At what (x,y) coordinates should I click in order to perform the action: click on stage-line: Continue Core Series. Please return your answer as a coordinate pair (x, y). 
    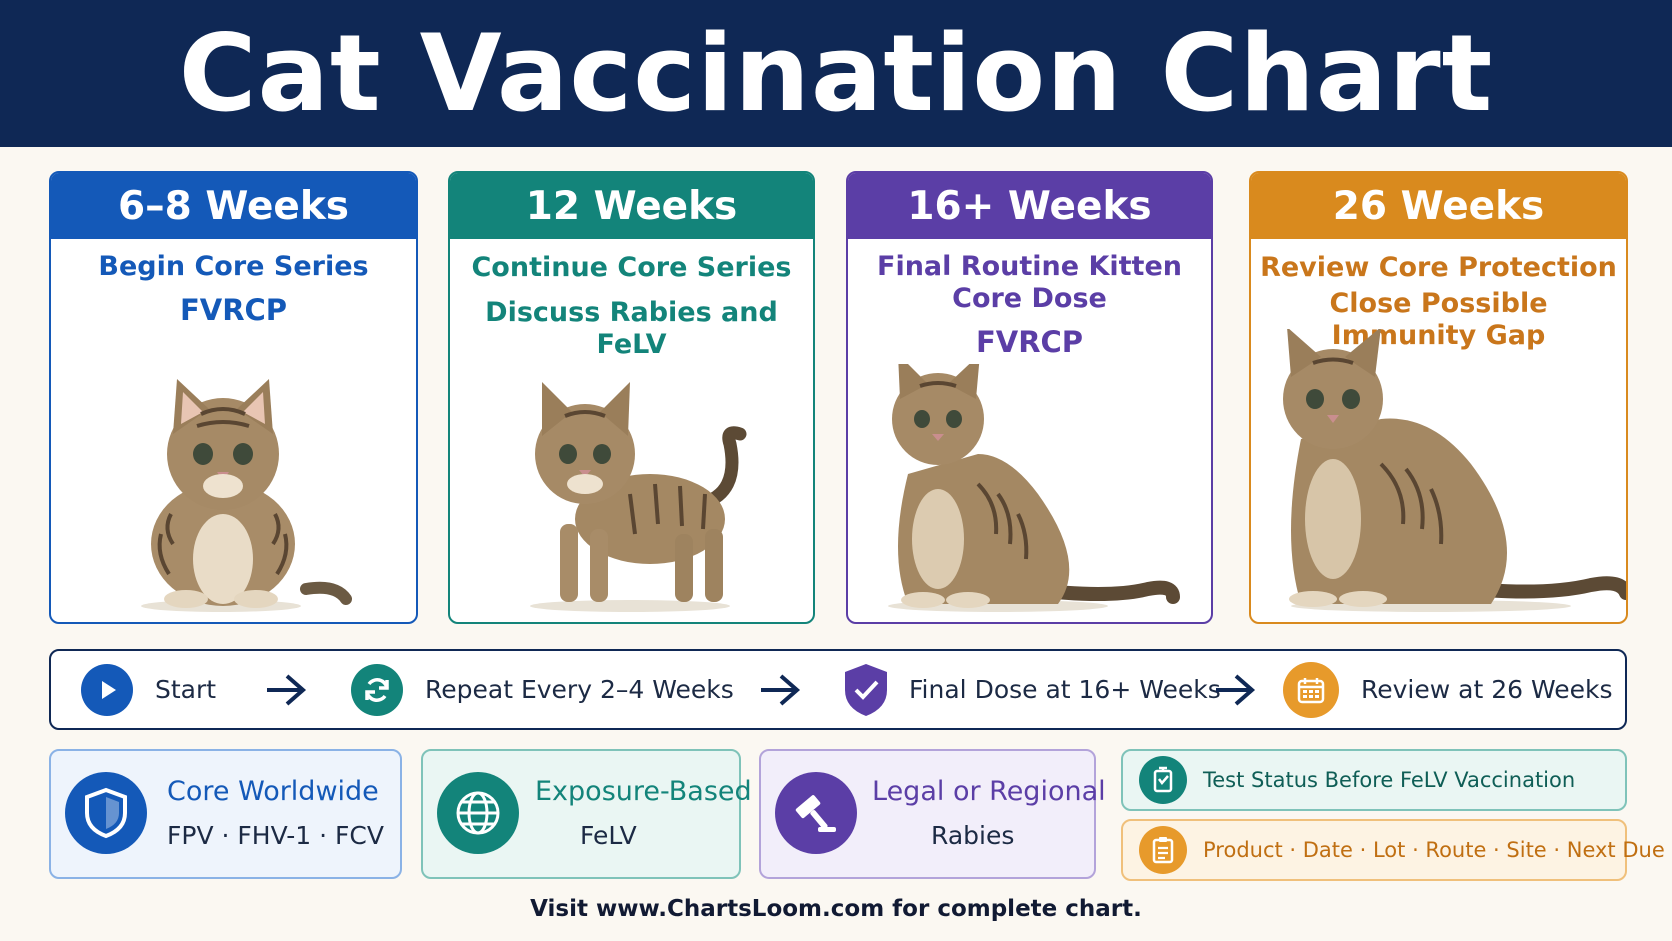
    Looking at the image, I should click on (631, 267).